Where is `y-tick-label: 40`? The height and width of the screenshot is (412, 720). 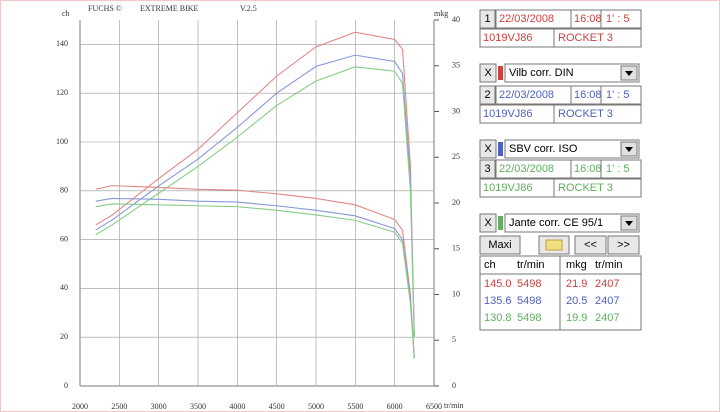 y-tick-label: 40 is located at coordinates (64, 287).